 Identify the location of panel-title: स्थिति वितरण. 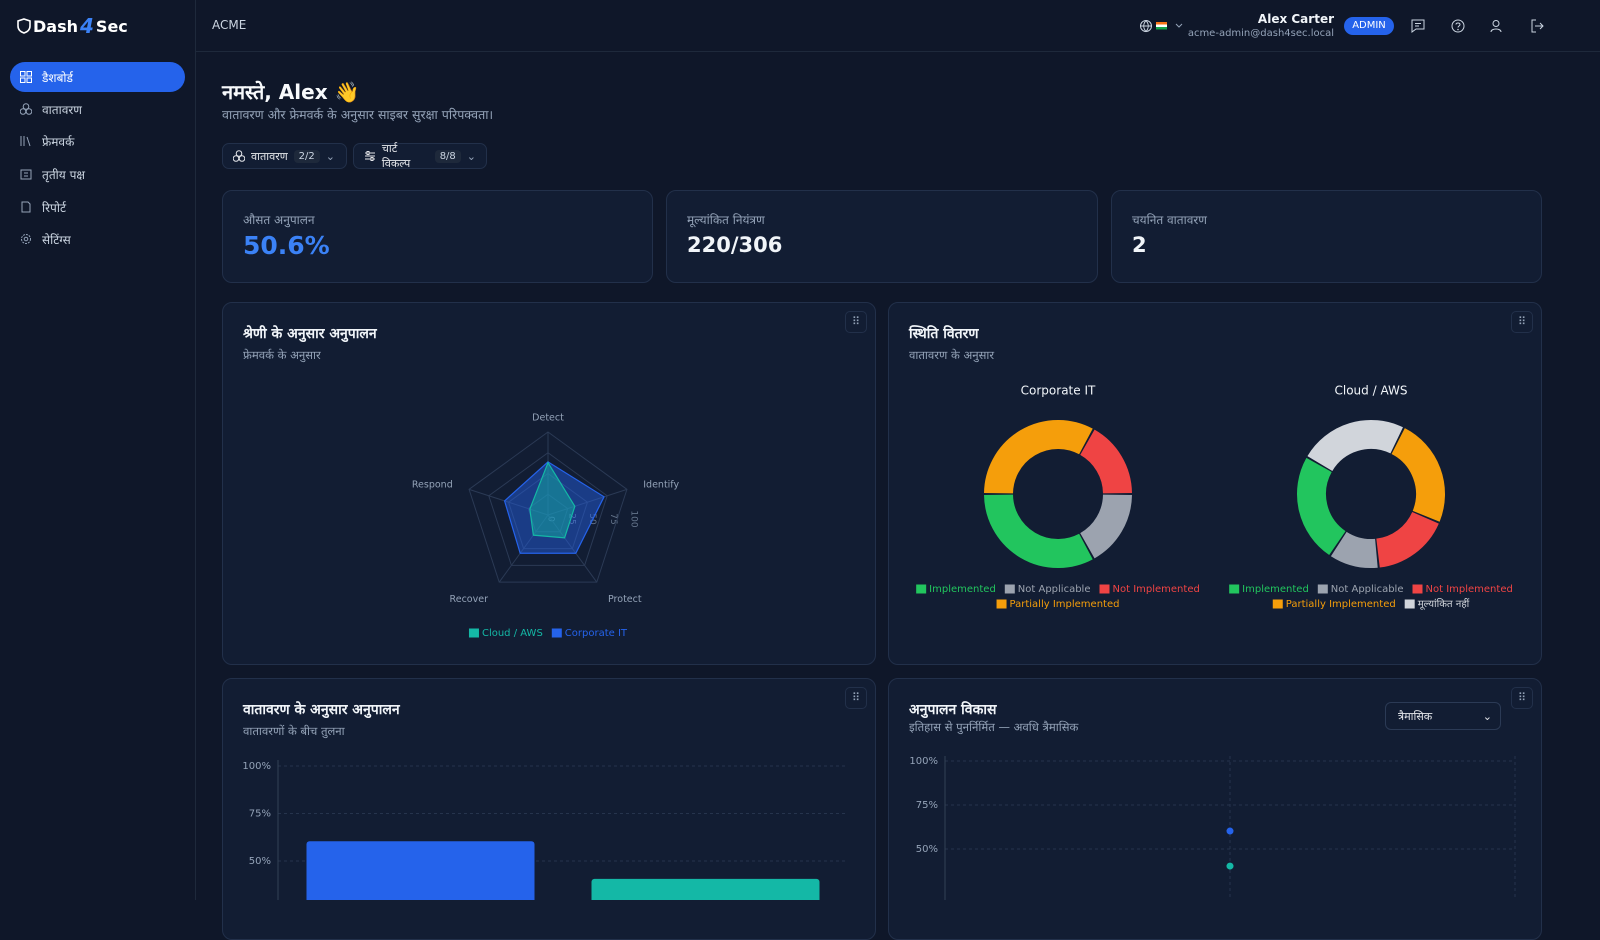
(944, 334).